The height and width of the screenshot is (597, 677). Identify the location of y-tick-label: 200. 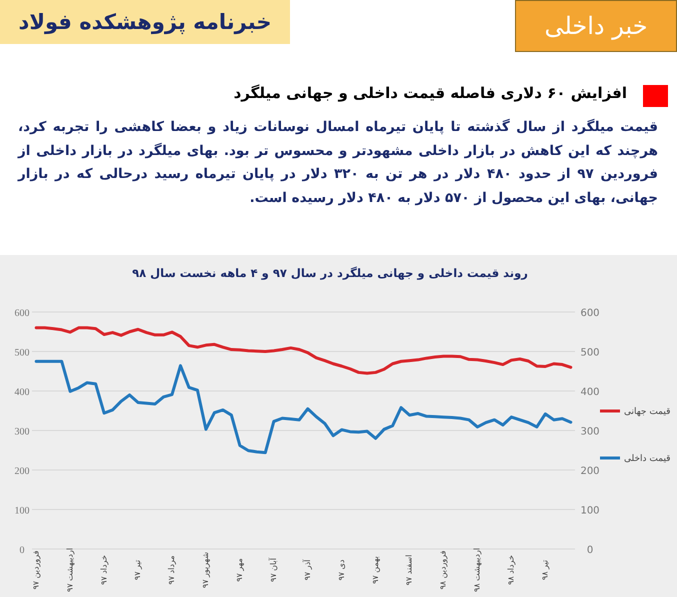
(22, 471).